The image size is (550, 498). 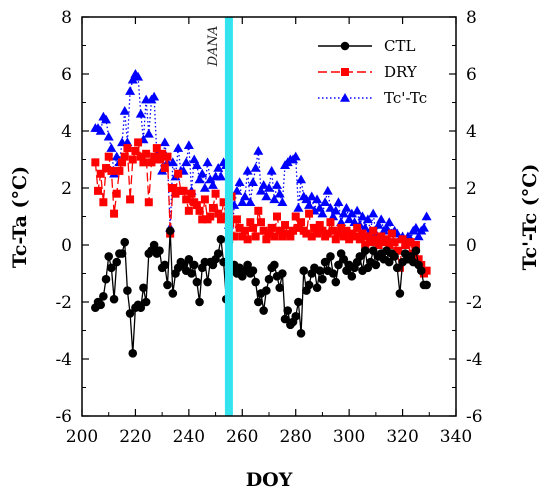 I want to click on y-right-tick-label: 6, so click(x=471, y=75).